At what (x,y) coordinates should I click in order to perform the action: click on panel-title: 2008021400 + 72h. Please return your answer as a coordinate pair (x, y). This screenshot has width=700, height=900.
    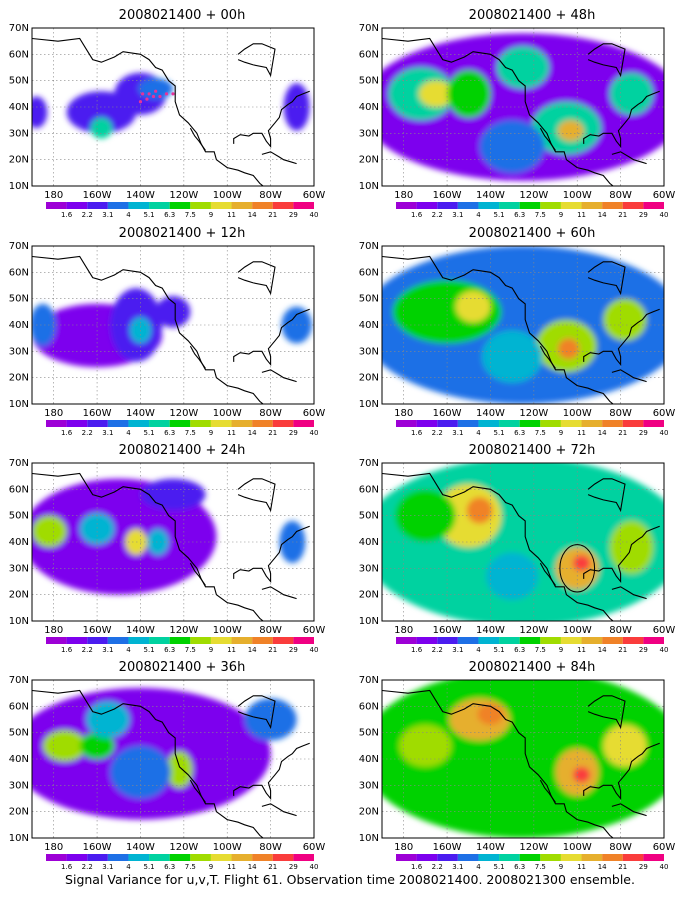
    Looking at the image, I should click on (532, 450).